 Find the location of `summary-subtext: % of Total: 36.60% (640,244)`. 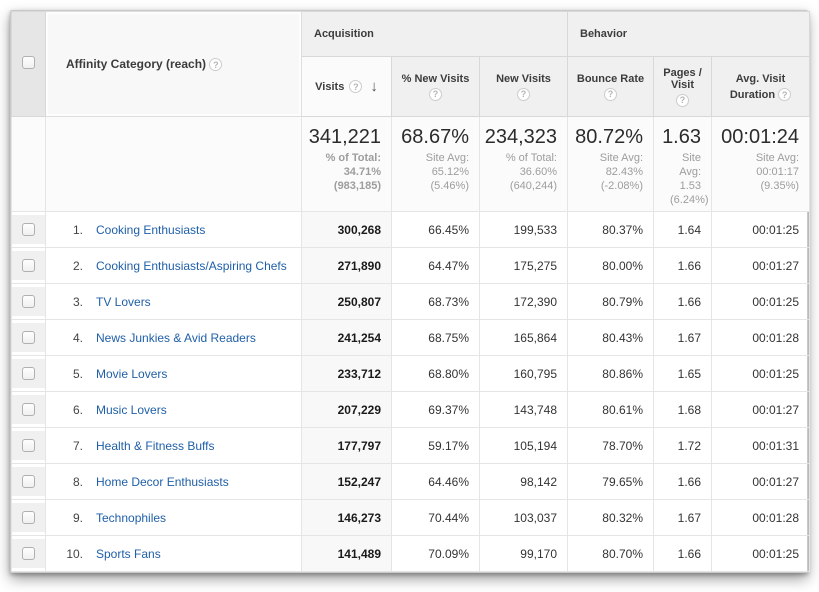

summary-subtext: % of Total: 36.60% (640,244) is located at coordinates (531, 172).